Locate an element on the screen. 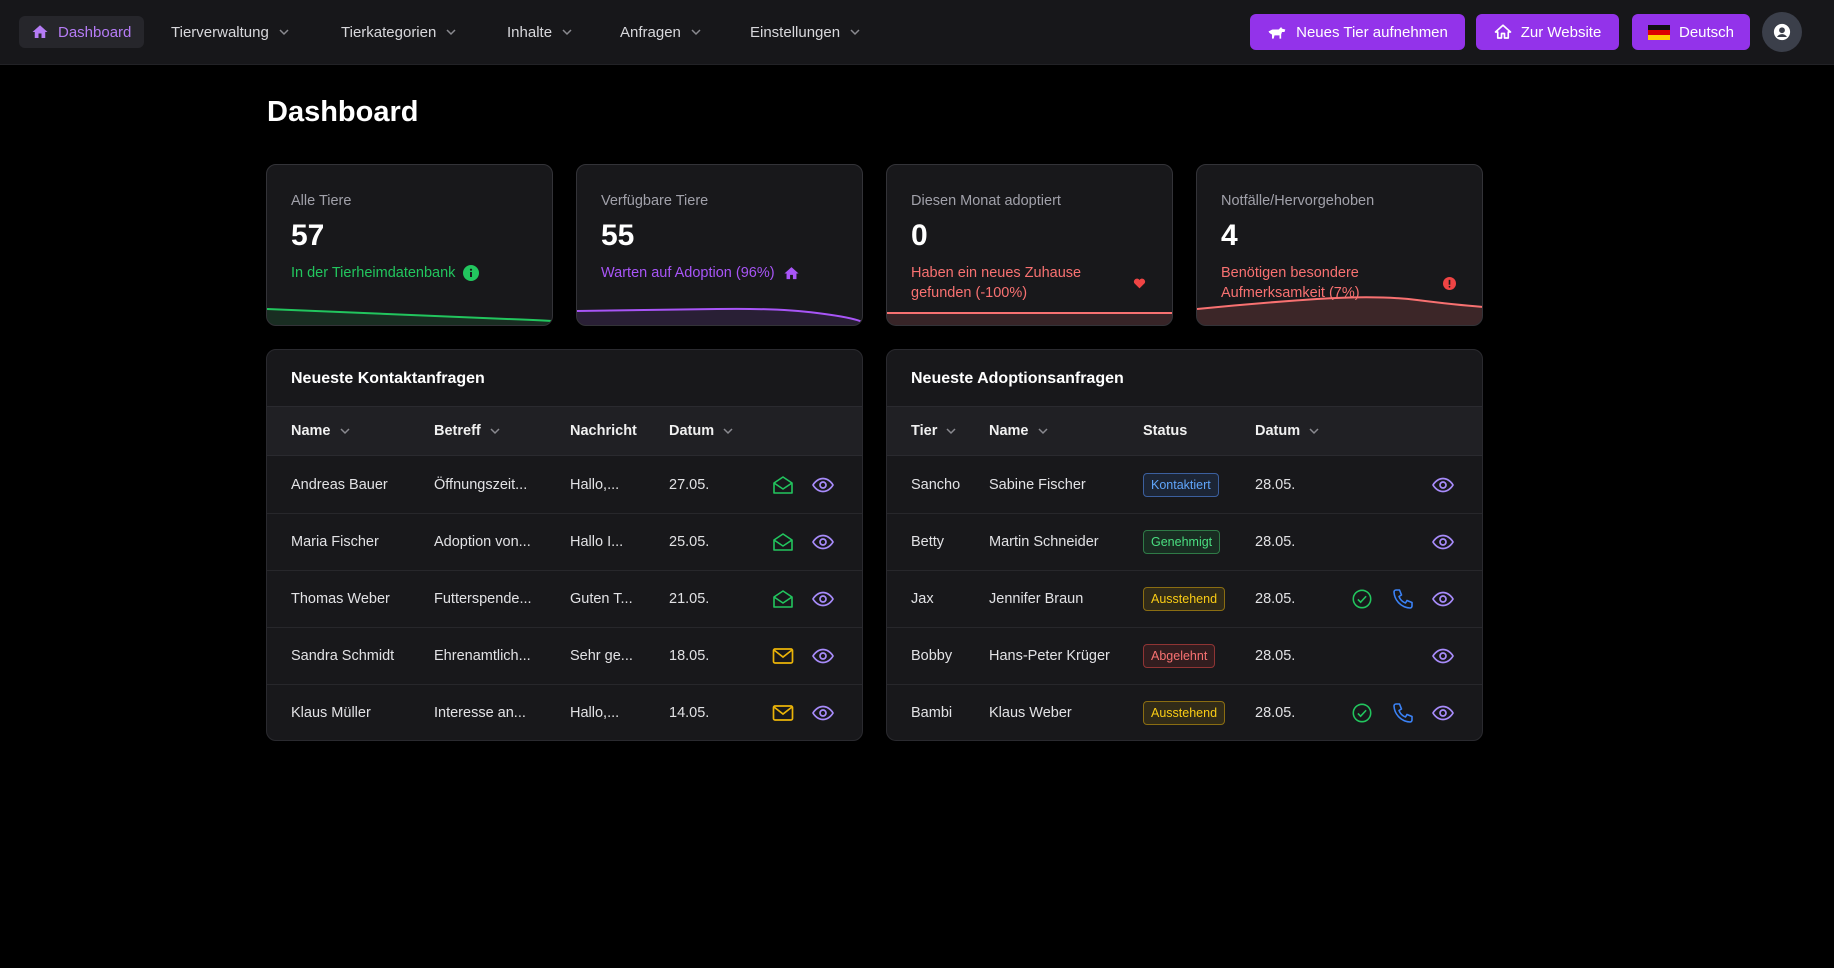  cell-name: Andreas Bauer is located at coordinates (339, 485).